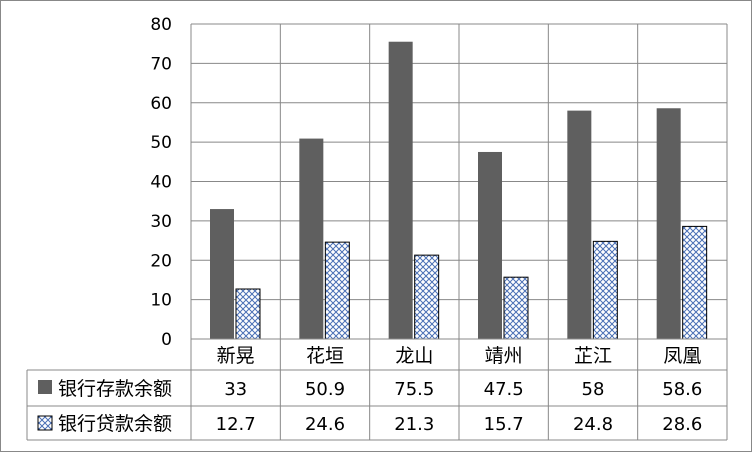 The width and height of the screenshot is (752, 456). I want to click on table-cell-value: 50.9, so click(325, 389).